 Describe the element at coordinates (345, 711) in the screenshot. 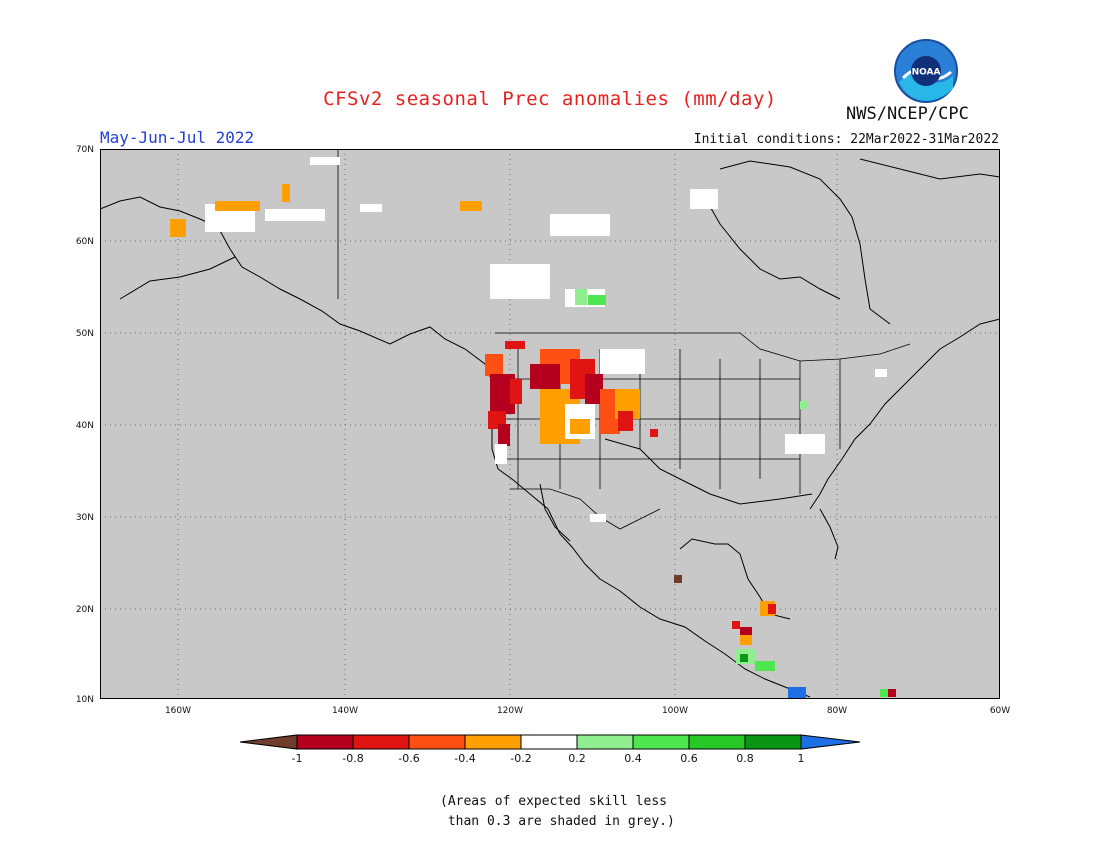

I see `lon-label: 140W` at that location.